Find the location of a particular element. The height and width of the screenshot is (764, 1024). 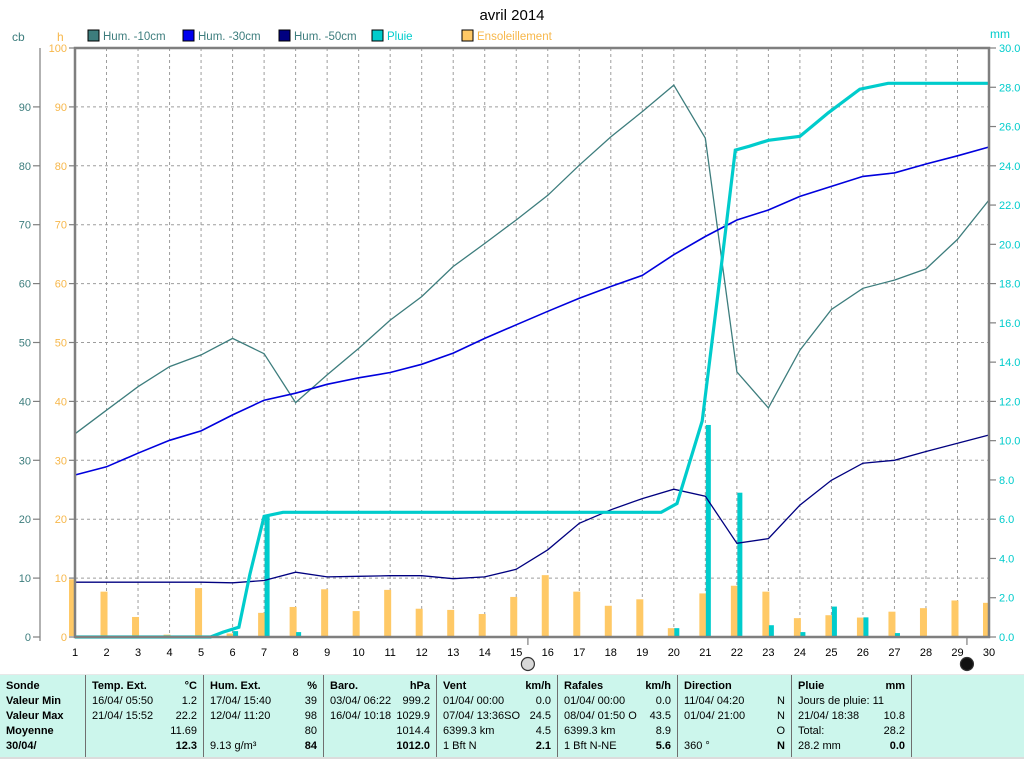

svg-text: 22.0 is located at coordinates (1009, 206).